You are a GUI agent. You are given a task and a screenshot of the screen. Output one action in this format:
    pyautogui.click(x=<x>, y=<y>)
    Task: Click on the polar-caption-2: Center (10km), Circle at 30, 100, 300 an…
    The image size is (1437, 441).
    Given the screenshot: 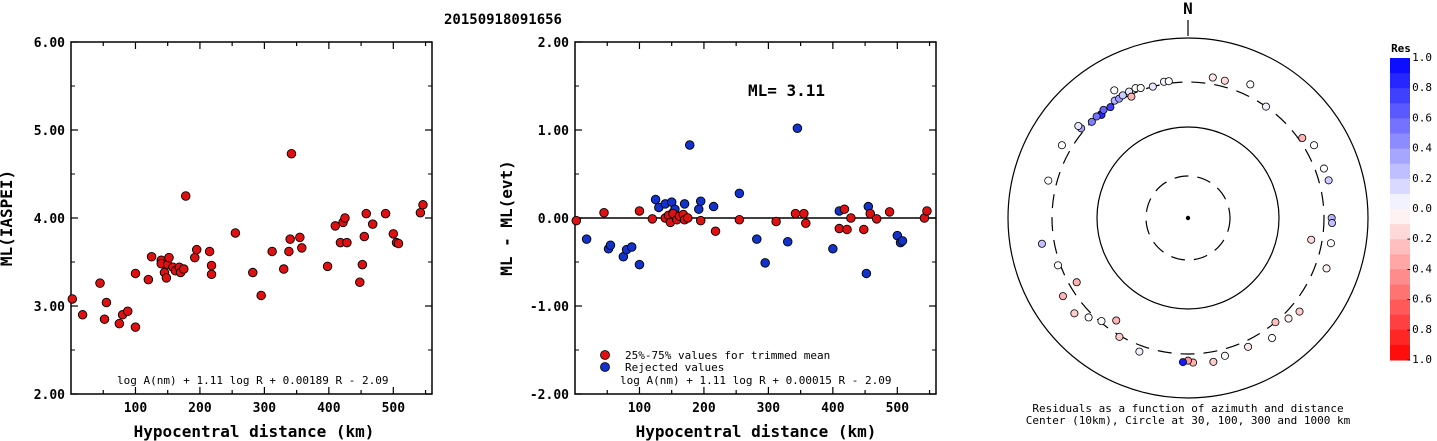 What is the action you would take?
    pyautogui.click(x=1188, y=420)
    